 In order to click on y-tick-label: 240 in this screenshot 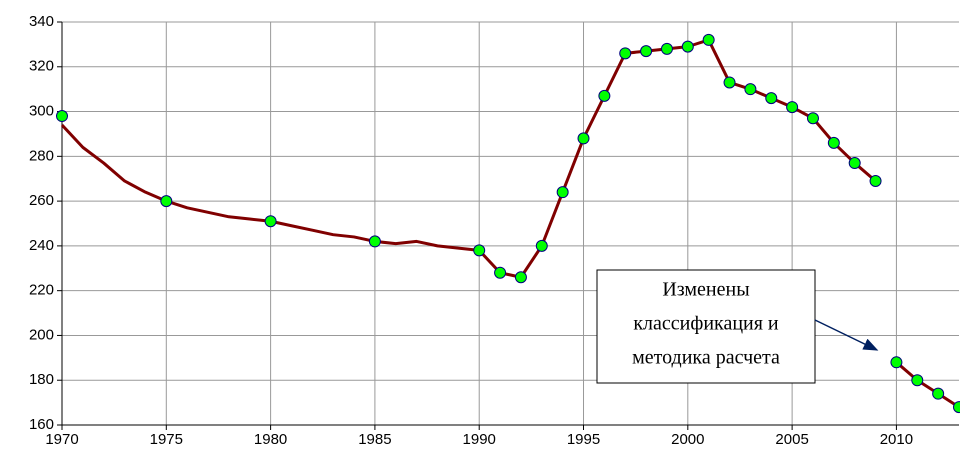, I will do `click(41, 245)`.